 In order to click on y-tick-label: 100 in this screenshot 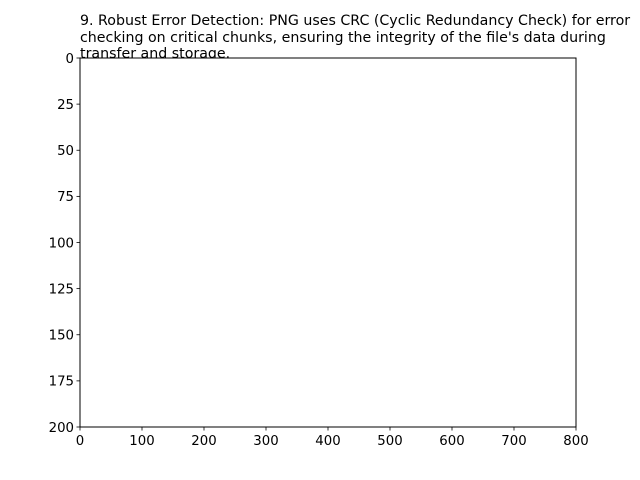, I will do `click(61, 243)`.